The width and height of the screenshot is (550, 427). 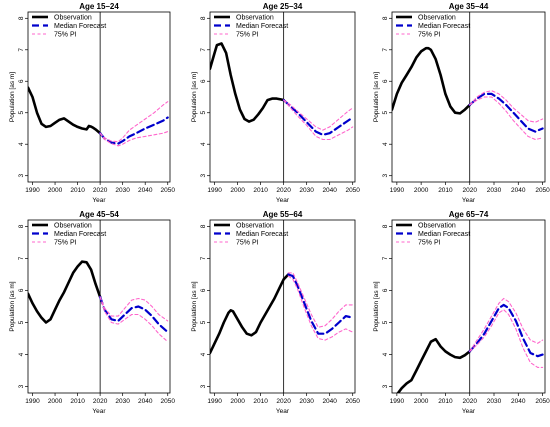 I want to click on panel-title: Age 55–64, so click(x=283, y=214).